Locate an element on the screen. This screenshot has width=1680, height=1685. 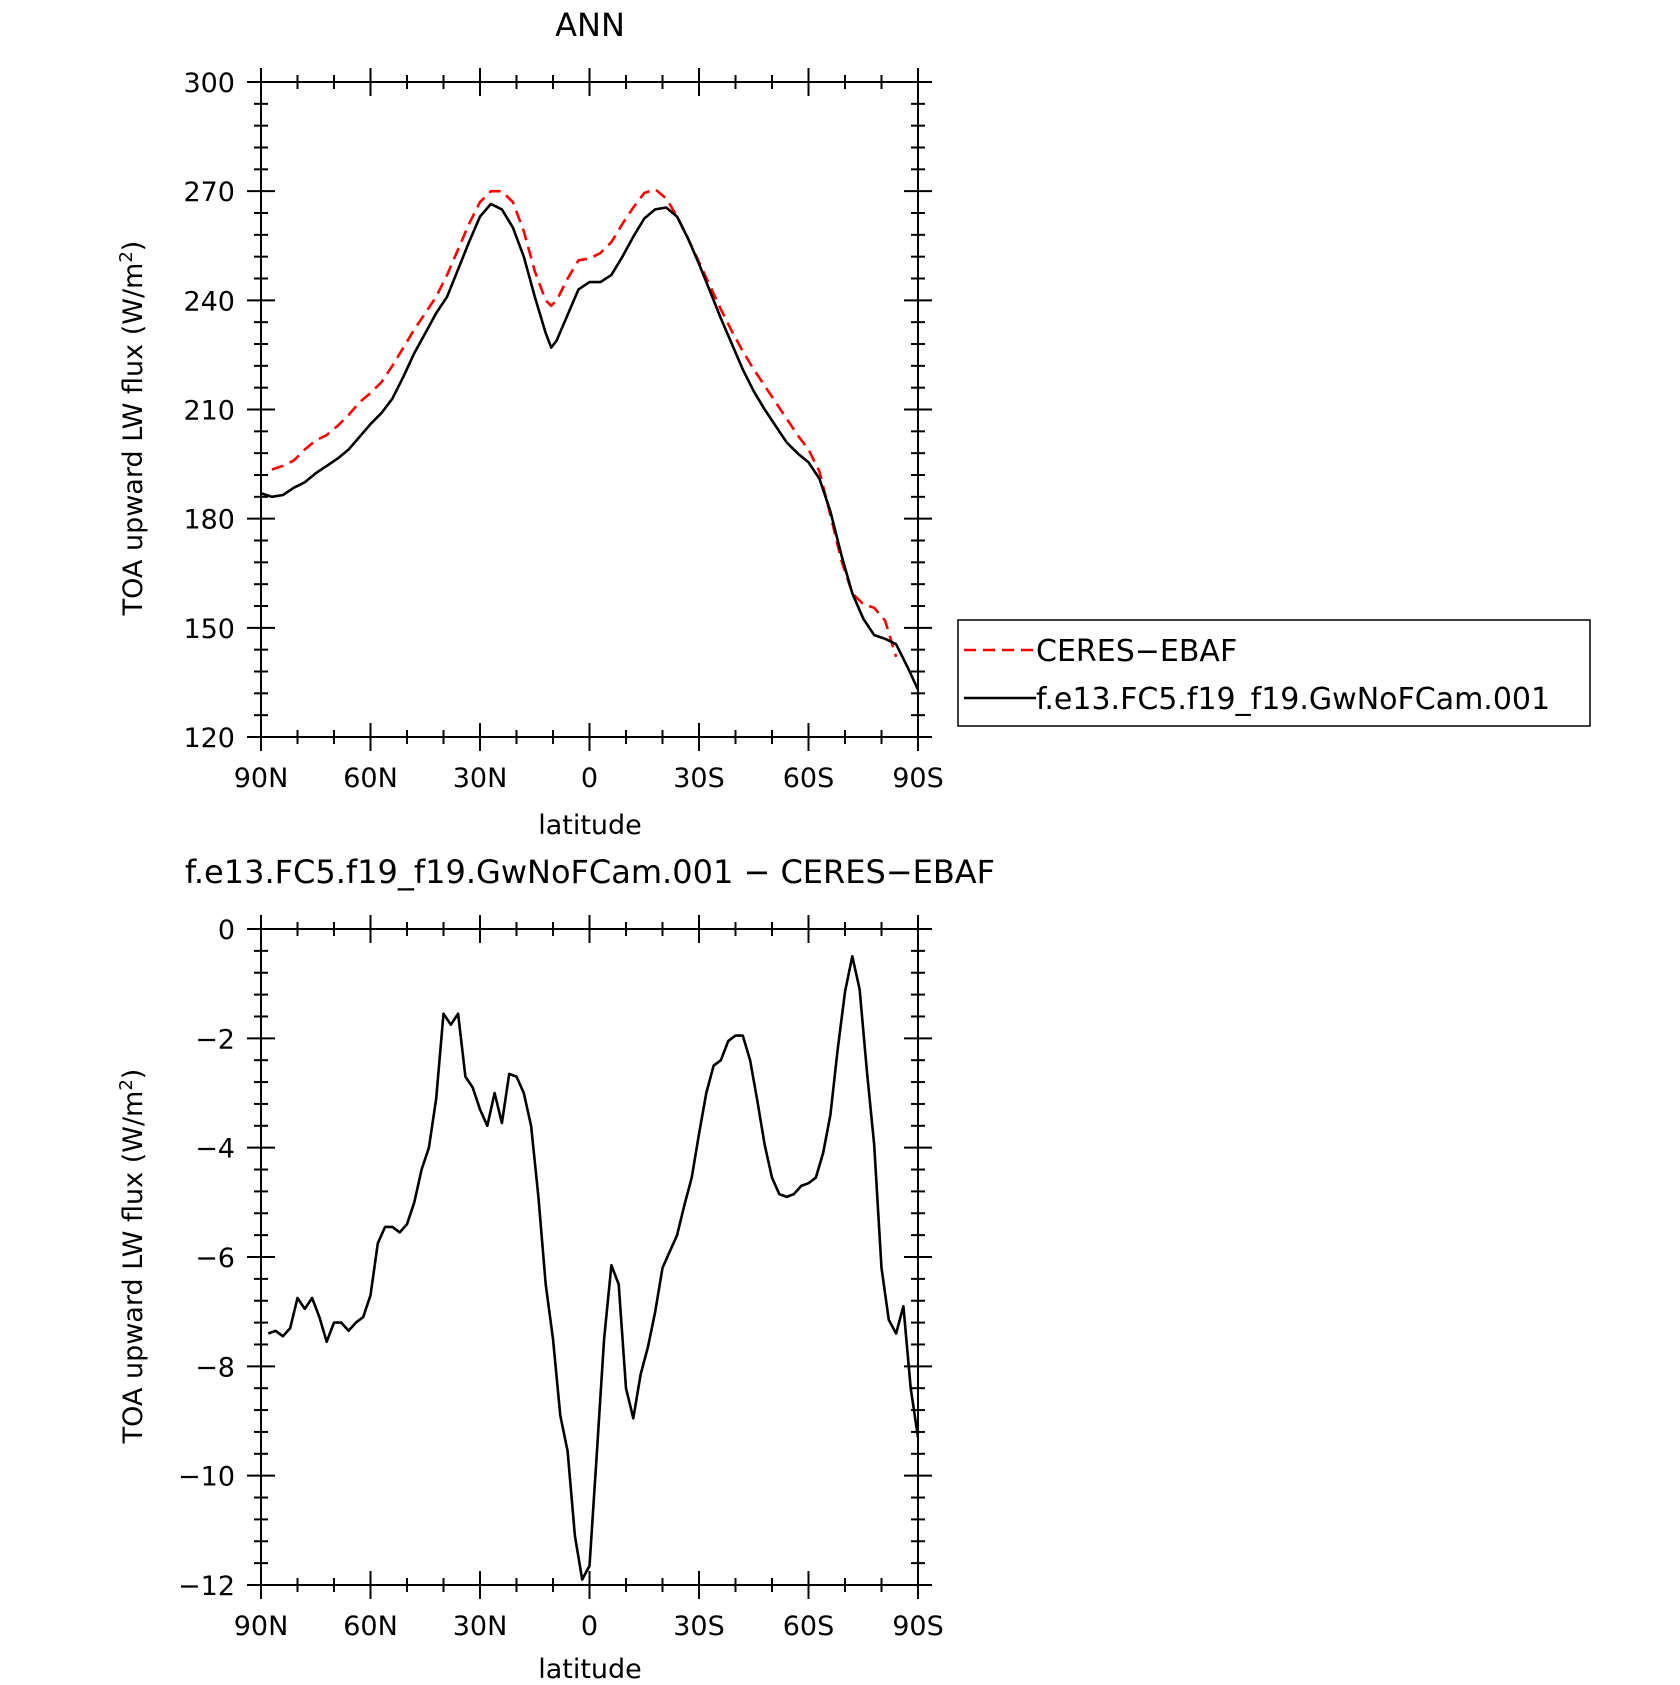
chart-bottom-xlabel: latitude is located at coordinates (590, 1669).